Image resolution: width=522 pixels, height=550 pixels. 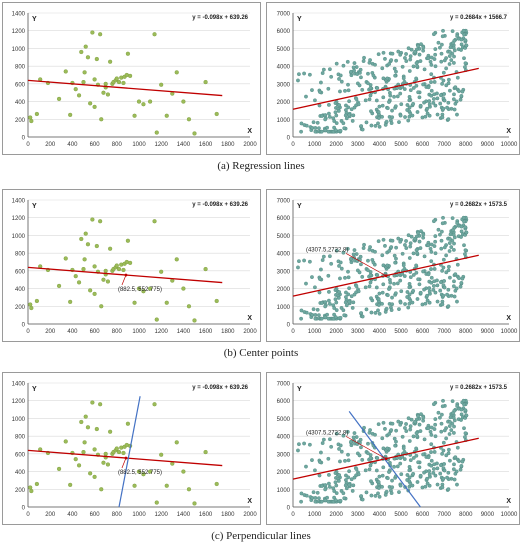 I want to click on y-tick-label: 0, so click(x=24, y=326).